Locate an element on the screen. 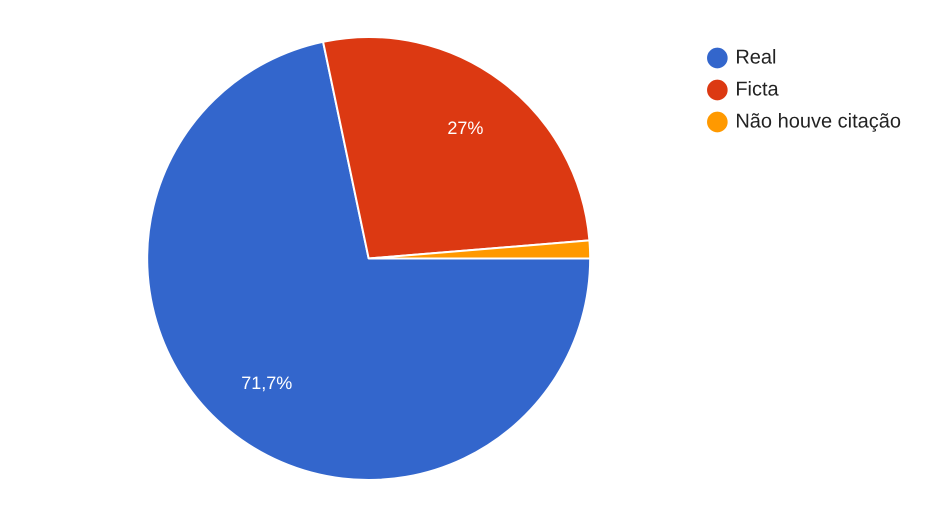 Image resolution: width=931 pixels, height=515 pixels. legend-label: Não houve citação is located at coordinates (818, 121).